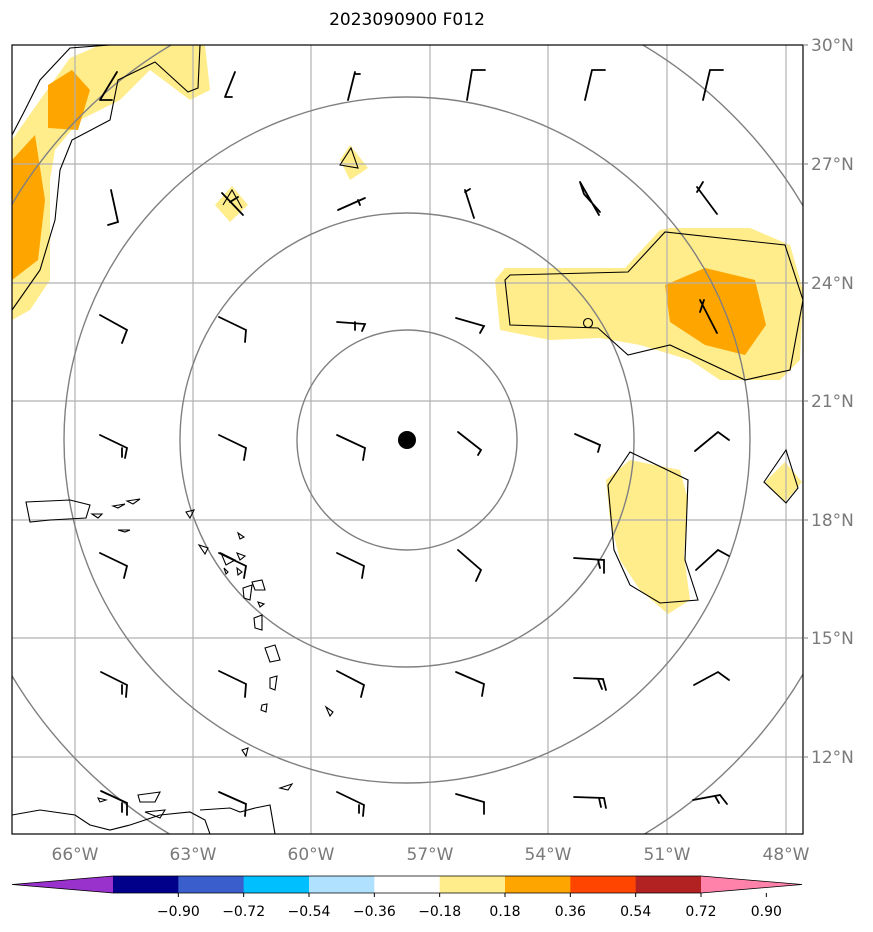 The image size is (873, 932). I want to click on lat-labels: 30°N 27°N 24°N 21°N 18°N 15°N 12°N, so click(832, 402).